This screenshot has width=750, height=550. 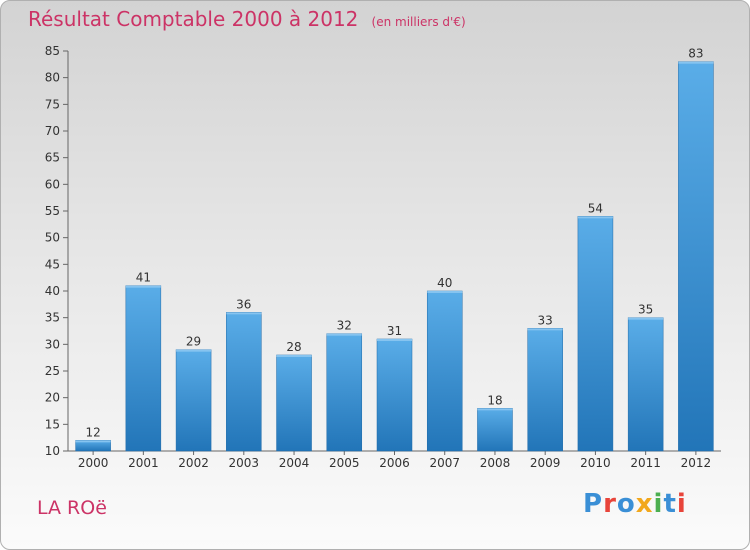 I want to click on x-tick-label: 2005, so click(x=344, y=463).